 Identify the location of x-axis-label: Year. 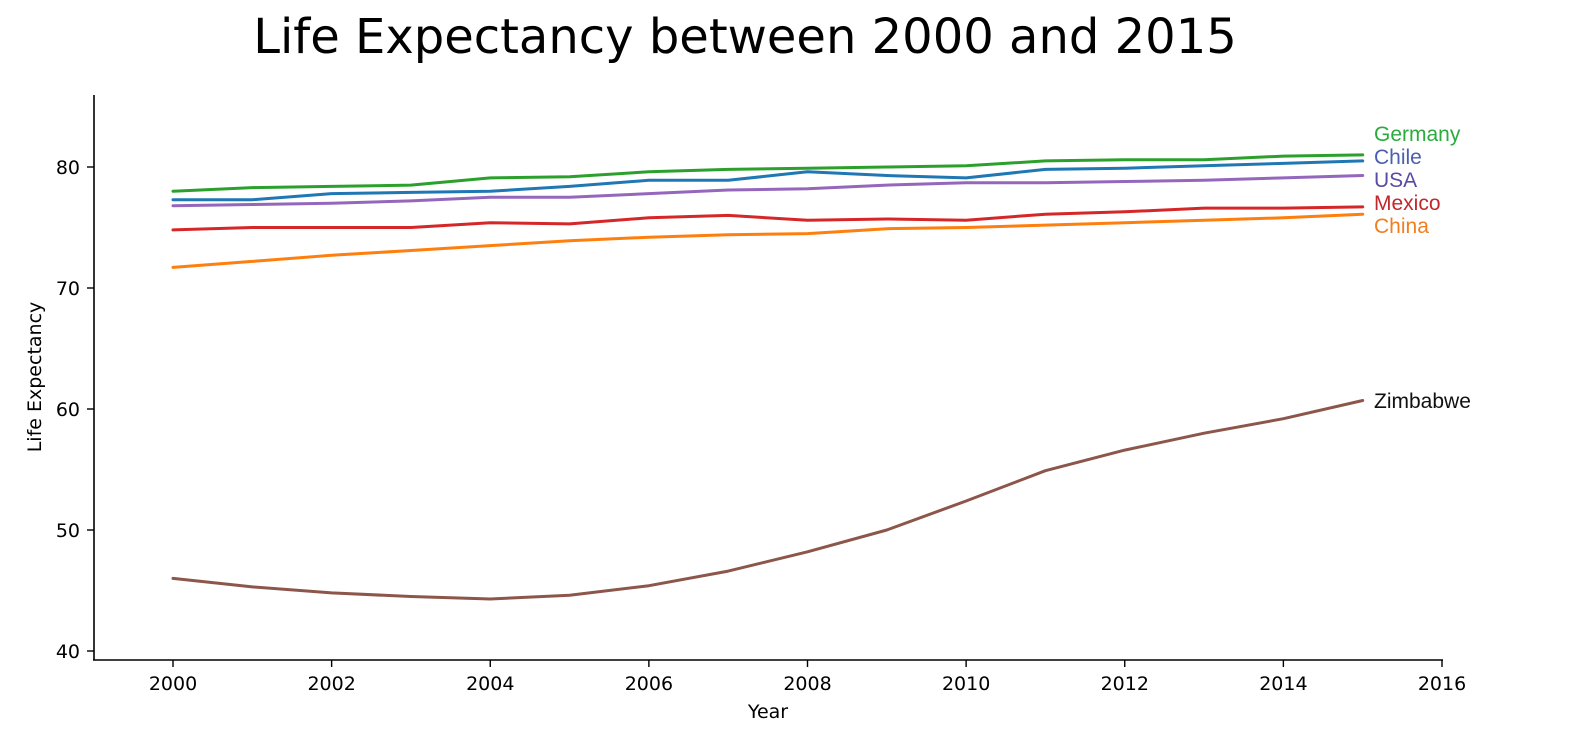
(767, 712).